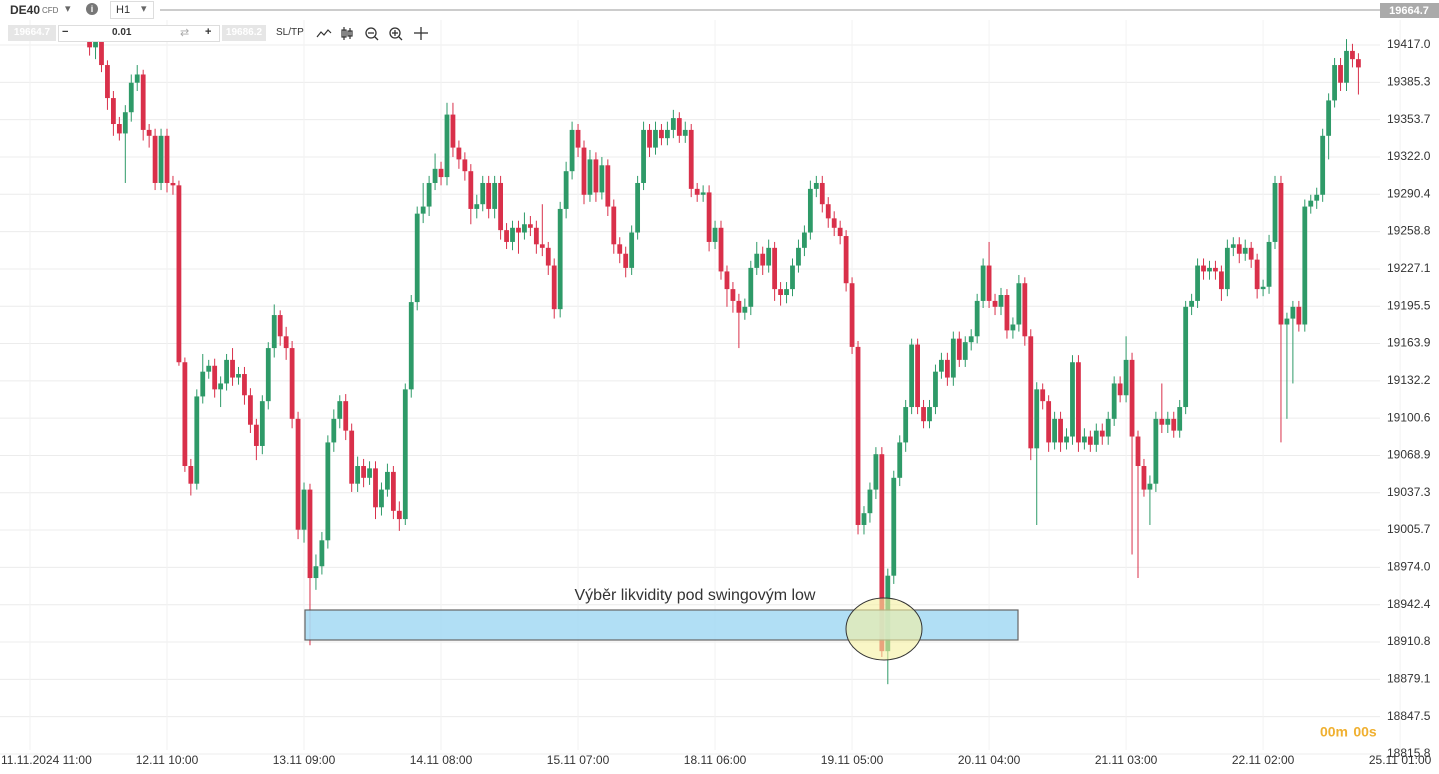 The width and height of the screenshot is (1439, 774). I want to click on timeframe-select, so click(132, 10).